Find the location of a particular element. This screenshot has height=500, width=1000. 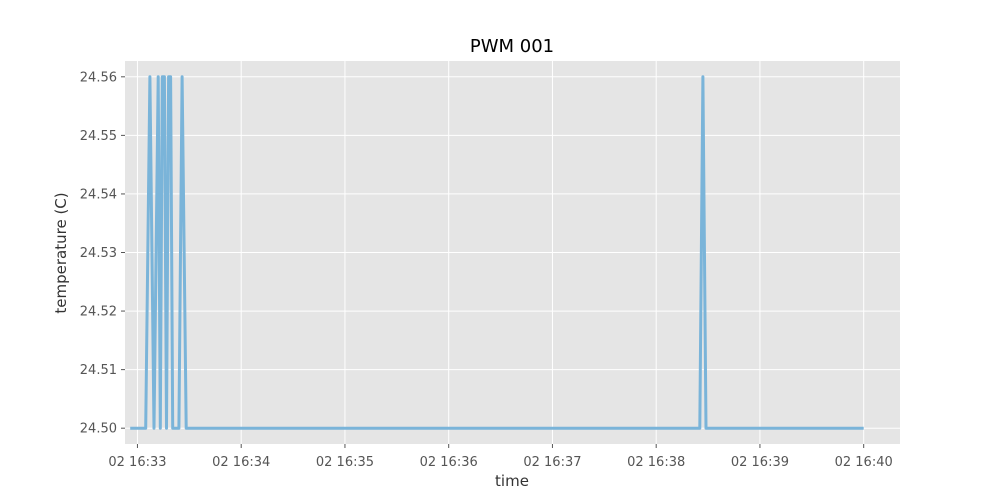

x-tick-label: 02 16:36 is located at coordinates (449, 462).